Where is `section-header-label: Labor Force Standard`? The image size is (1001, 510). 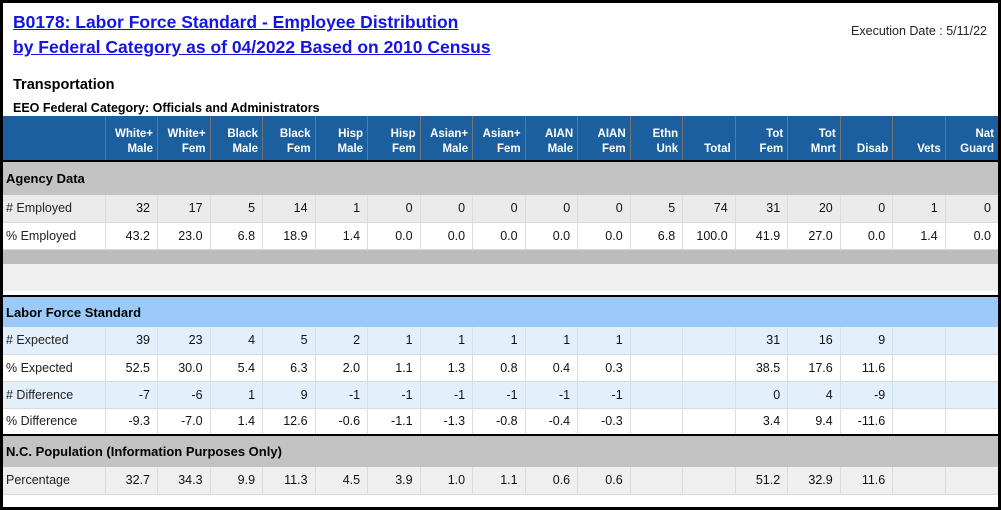 section-header-label: Labor Force Standard is located at coordinates (500, 311).